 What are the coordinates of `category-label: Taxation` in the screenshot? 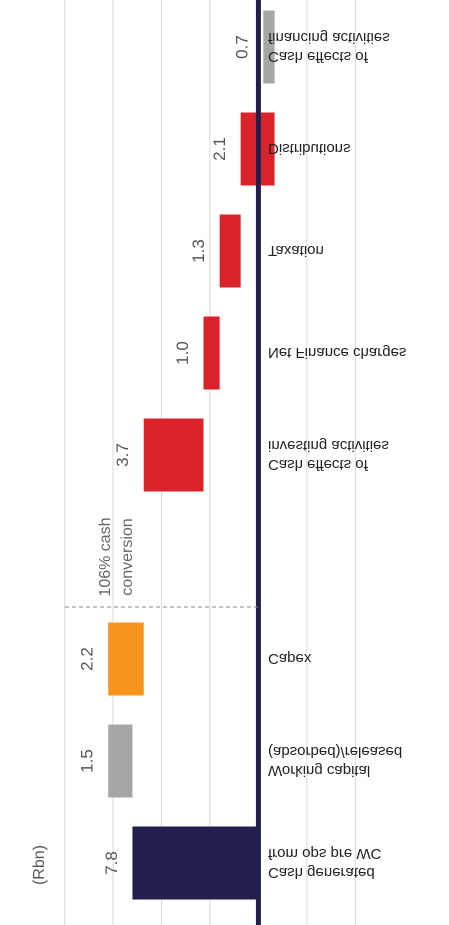 It's located at (296, 251).